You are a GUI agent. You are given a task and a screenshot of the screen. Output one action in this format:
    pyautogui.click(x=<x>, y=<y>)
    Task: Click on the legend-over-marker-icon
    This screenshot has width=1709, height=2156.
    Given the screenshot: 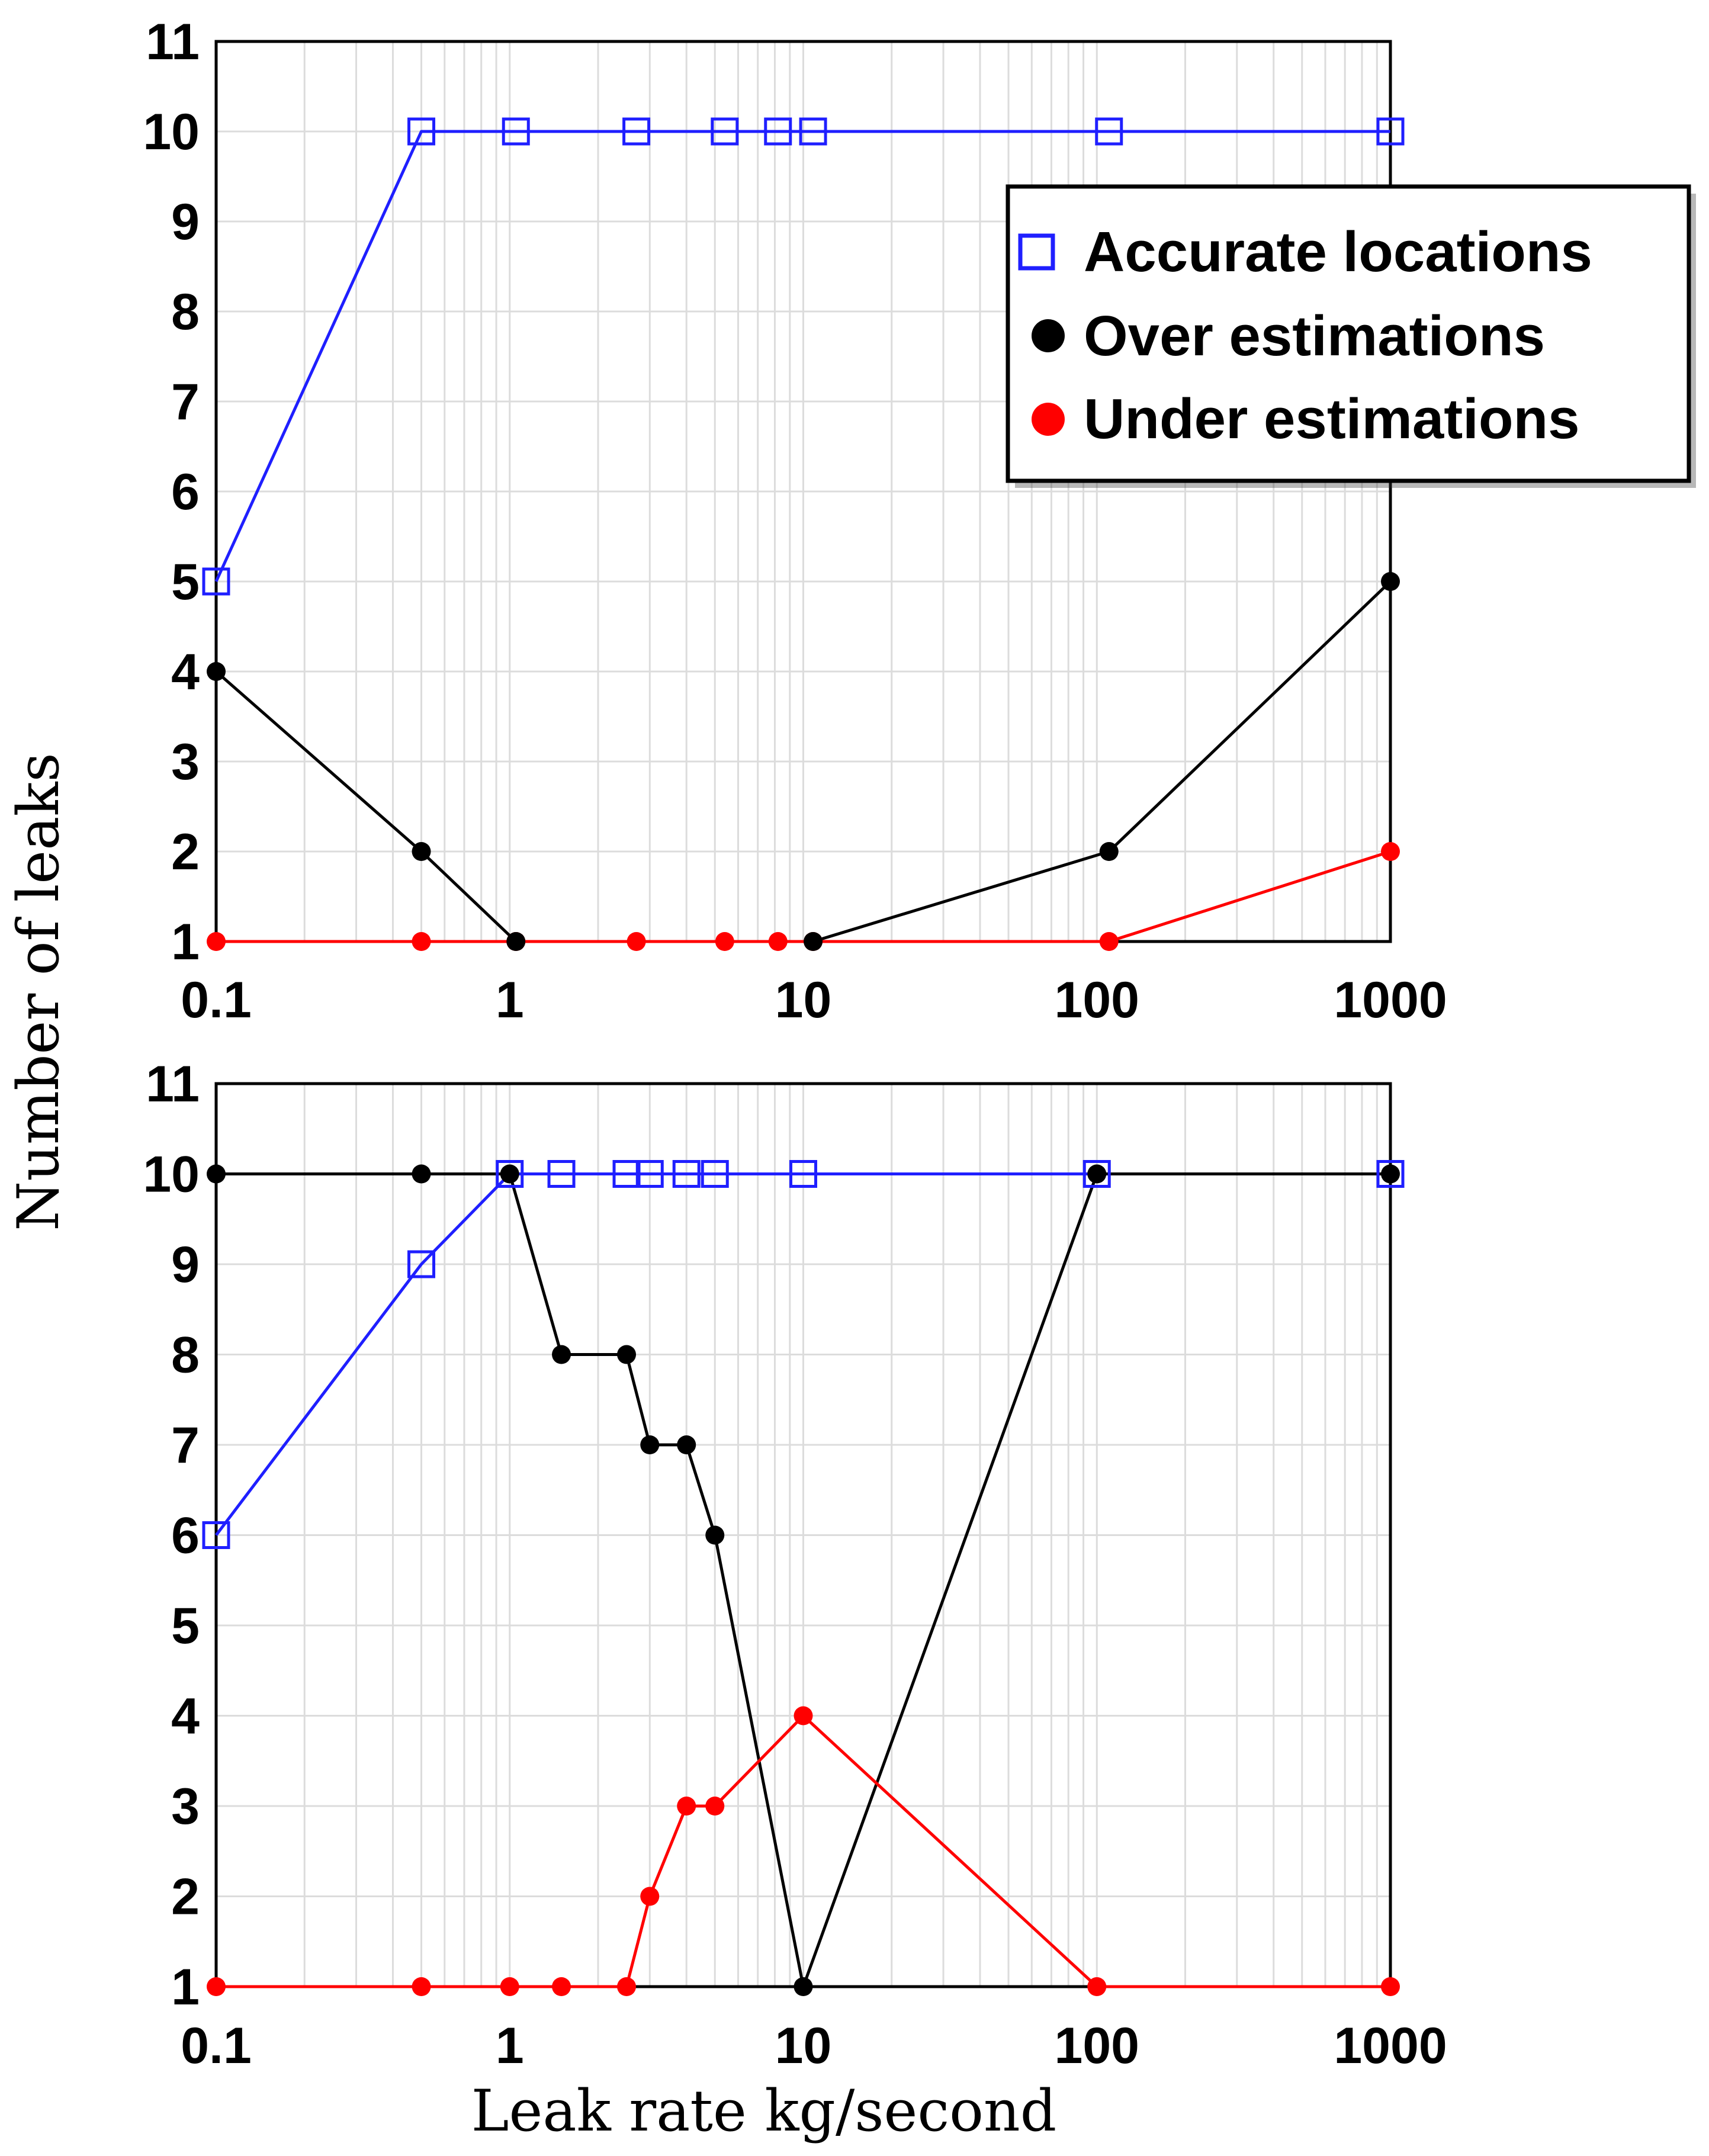 What is the action you would take?
    pyautogui.click(x=1048, y=335)
    